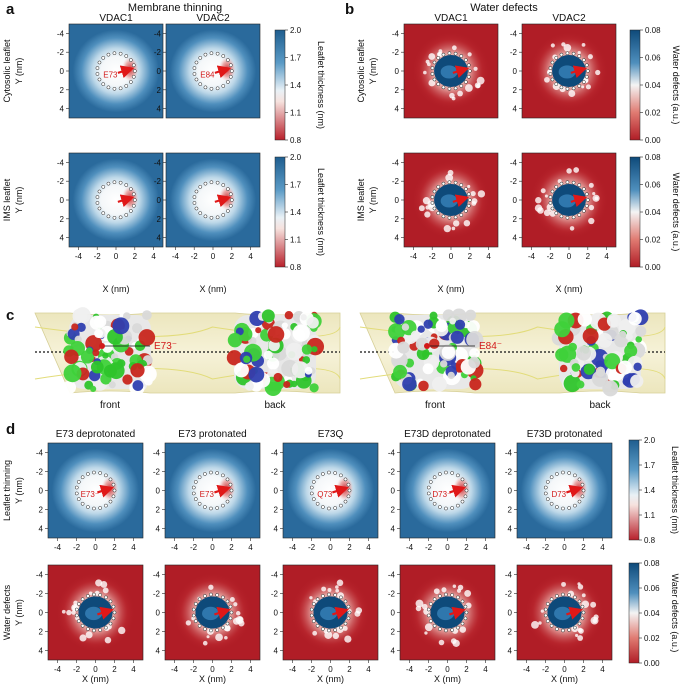  Describe the element at coordinates (449, 72) in the screenshot. I see `panel-b-r0c0-pore-core` at that location.